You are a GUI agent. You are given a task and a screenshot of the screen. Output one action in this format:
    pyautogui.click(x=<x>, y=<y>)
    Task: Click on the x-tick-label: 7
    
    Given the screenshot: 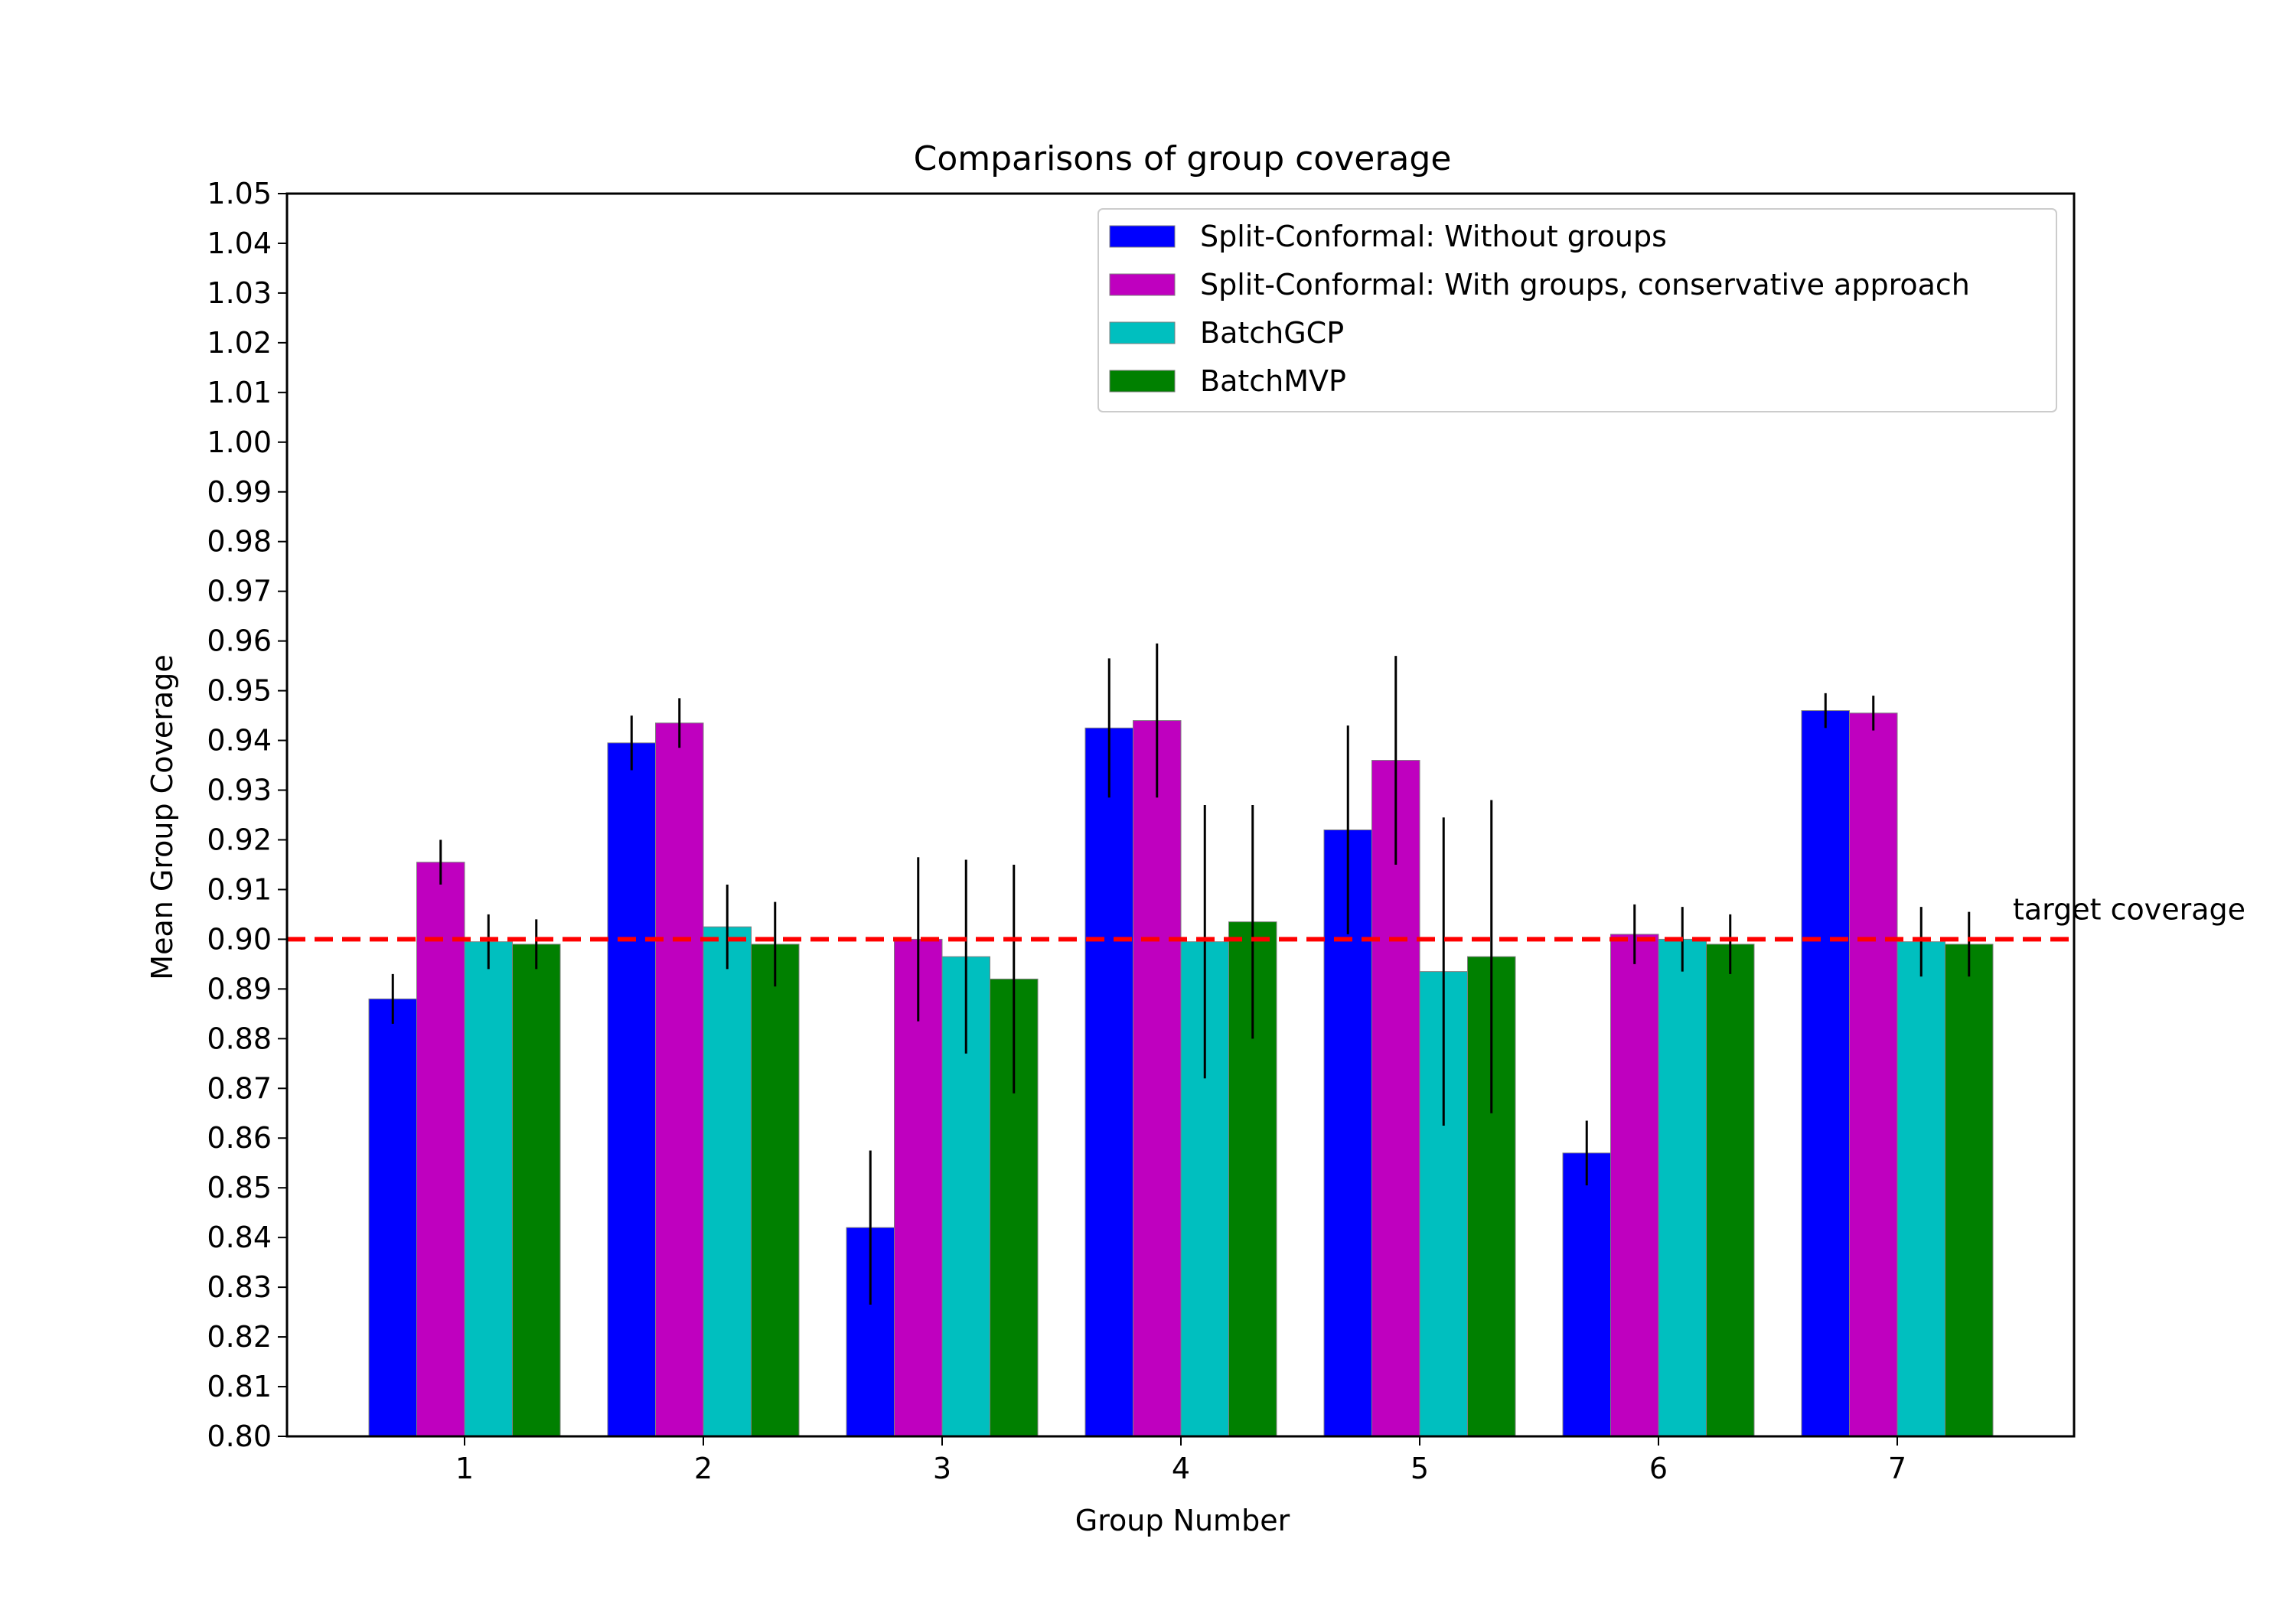 What is the action you would take?
    pyautogui.click(x=1897, y=1468)
    